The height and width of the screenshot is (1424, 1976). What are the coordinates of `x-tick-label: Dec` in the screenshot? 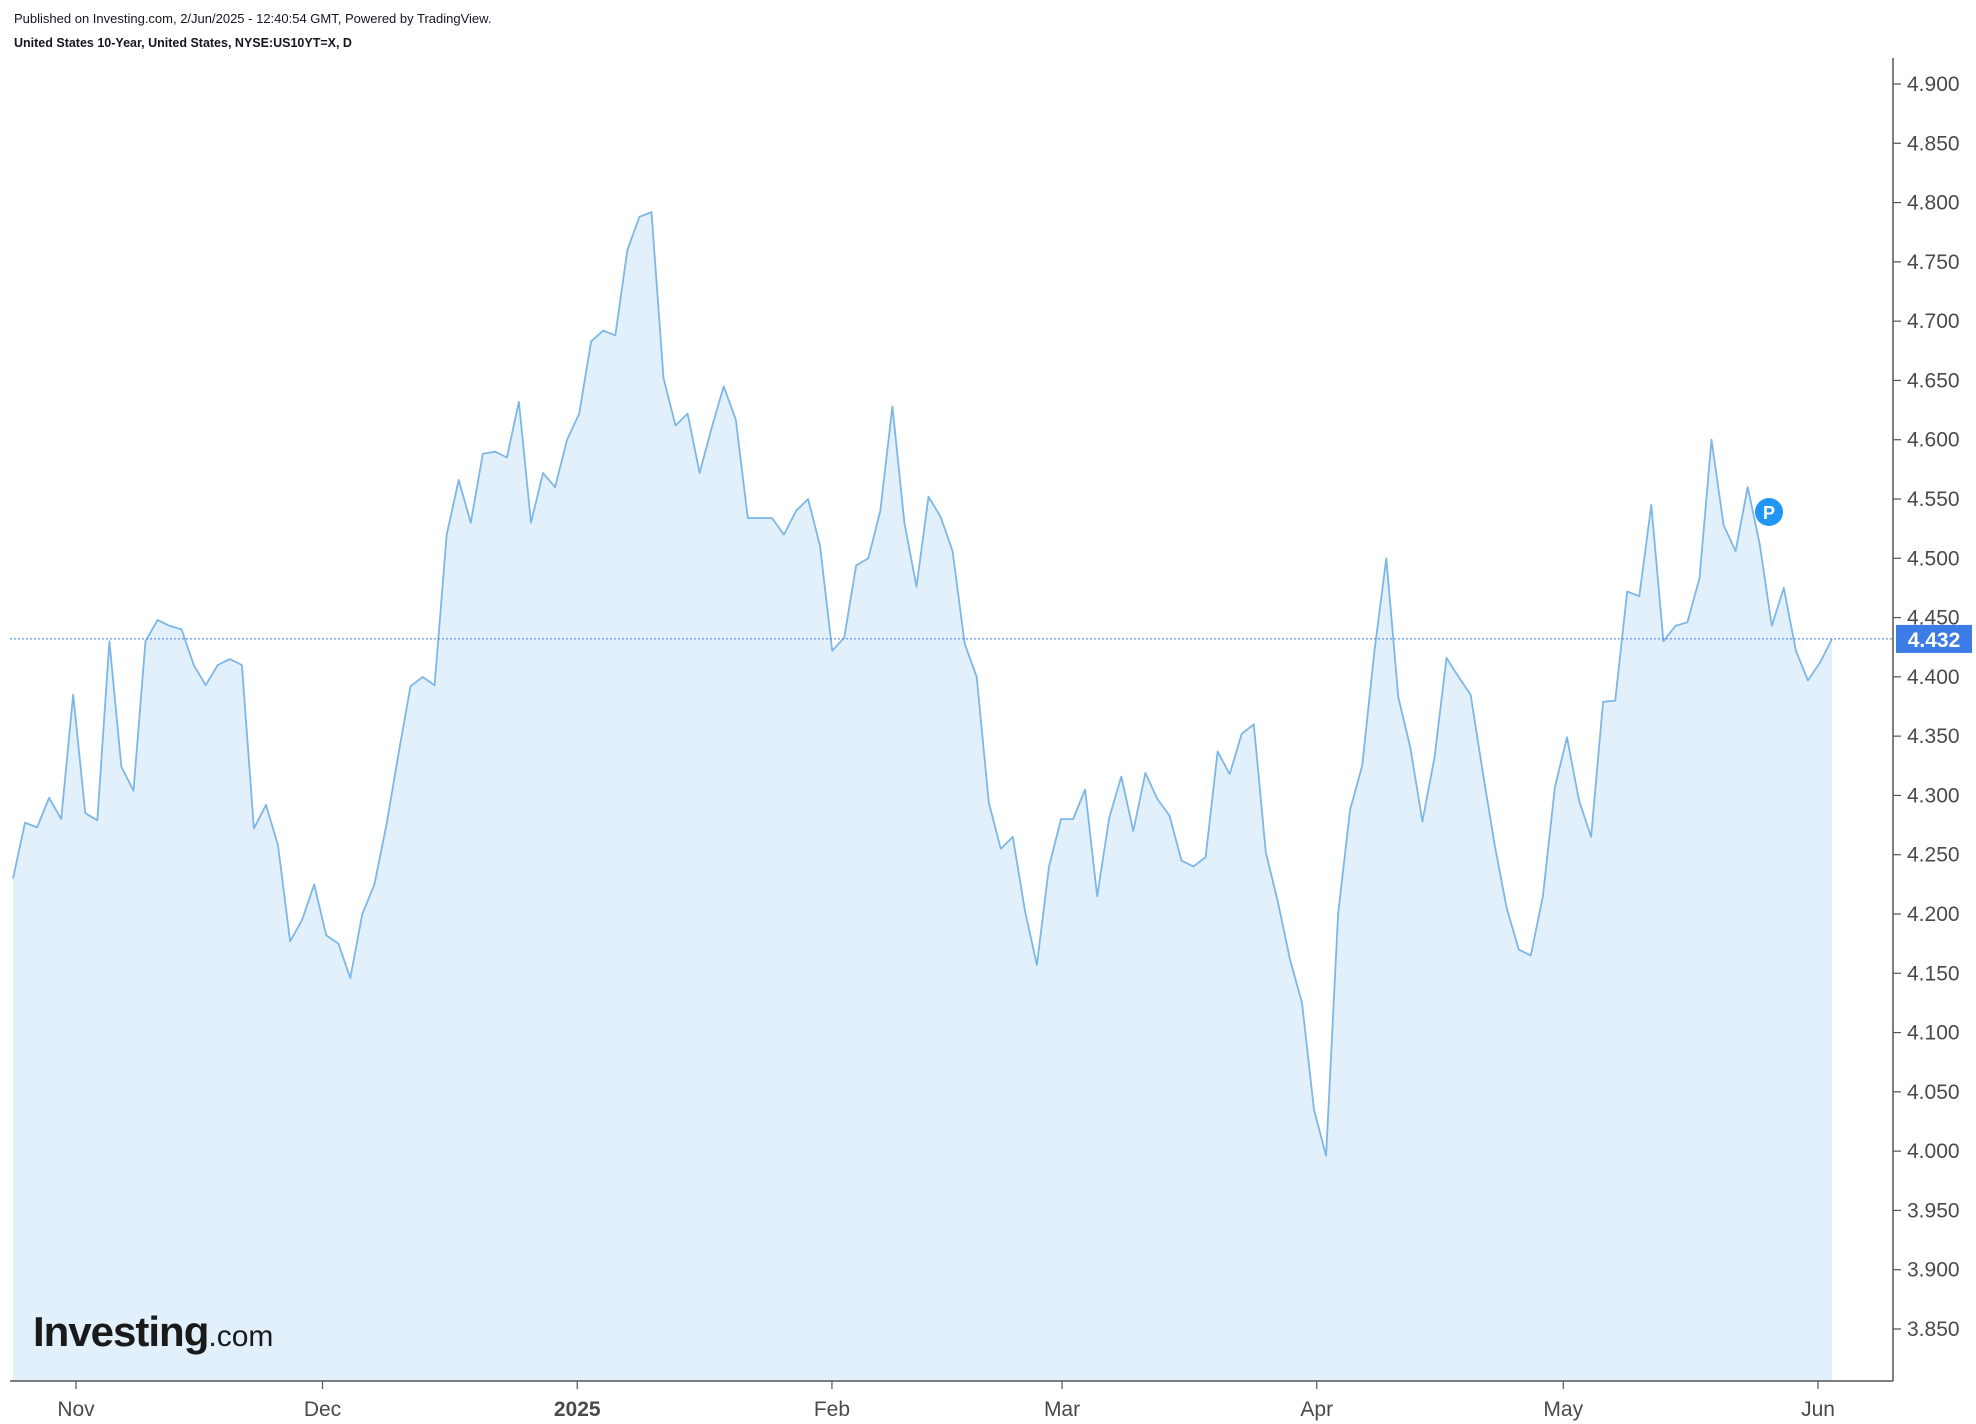 It's located at (322, 1409).